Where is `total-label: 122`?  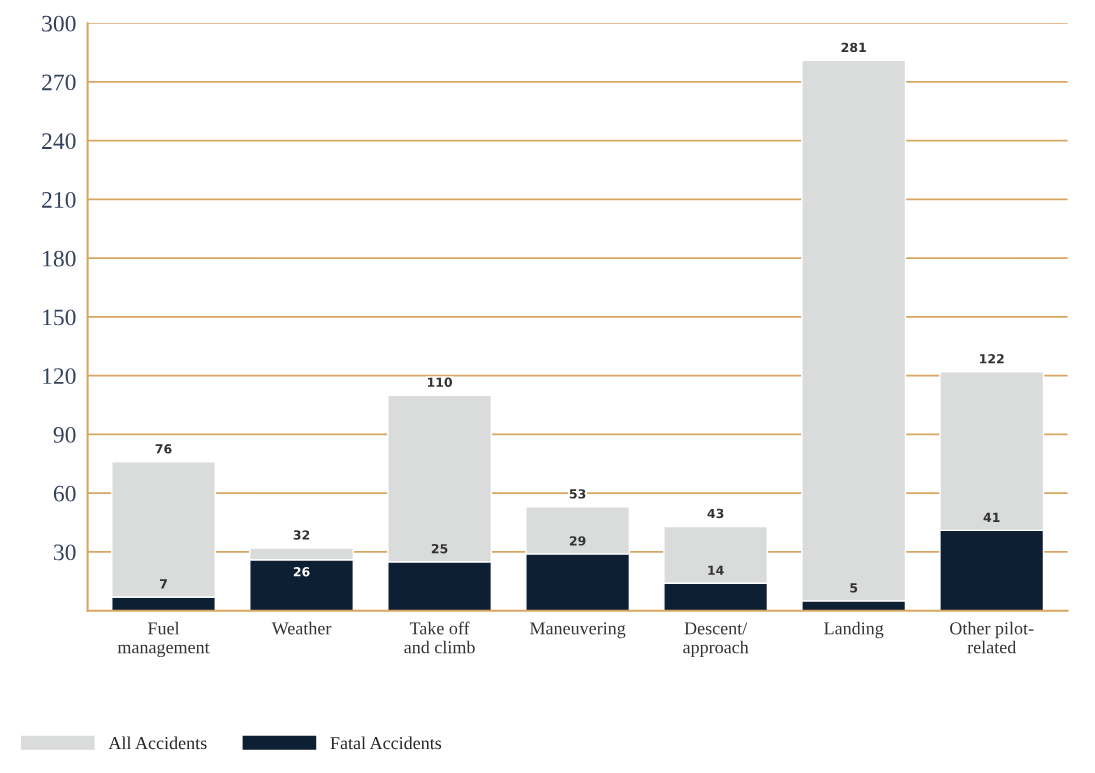
total-label: 122 is located at coordinates (992, 359).